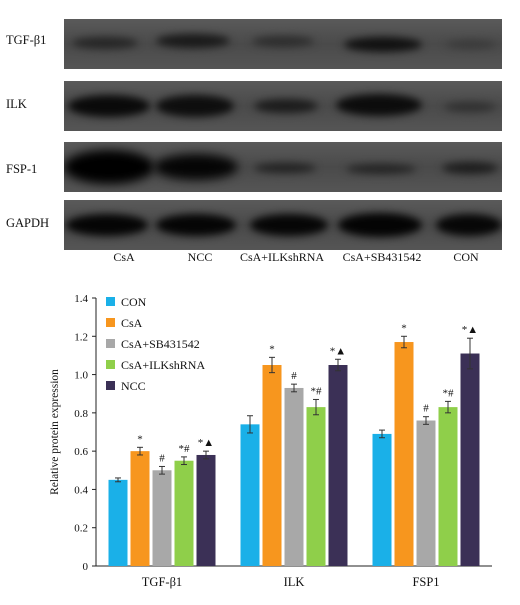 This screenshot has height=605, width=520. What do you see at coordinates (81, 414) in the screenshot?
I see `y-tick-label: 0.8` at bounding box center [81, 414].